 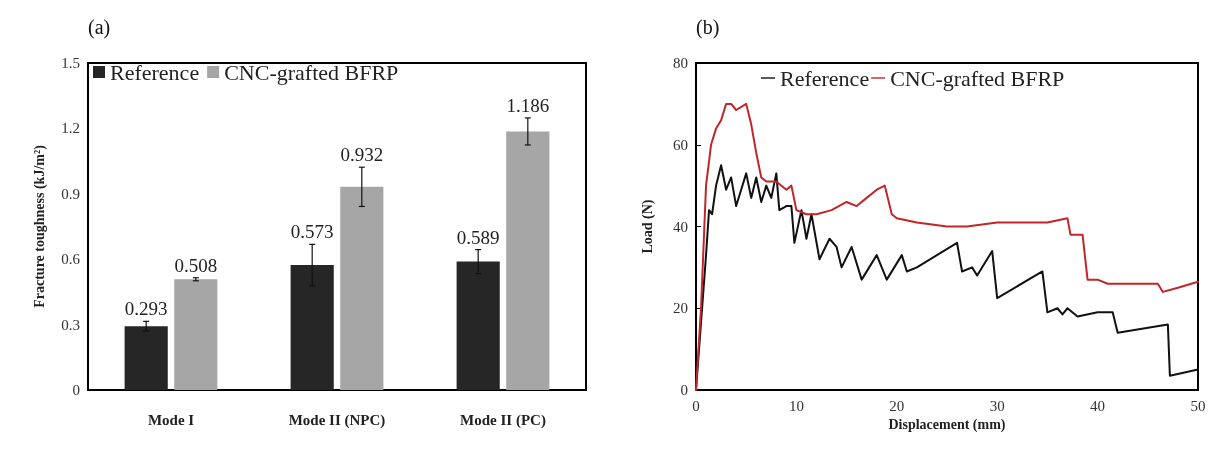 I want to click on x-tick-label: Mode II (NPC), so click(x=337, y=420).